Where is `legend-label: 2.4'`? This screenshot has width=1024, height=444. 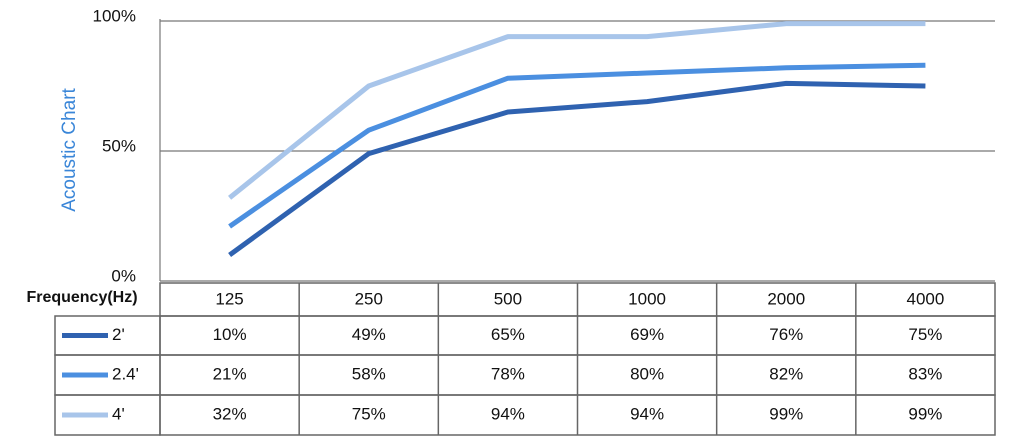 legend-label: 2.4' is located at coordinates (125, 373).